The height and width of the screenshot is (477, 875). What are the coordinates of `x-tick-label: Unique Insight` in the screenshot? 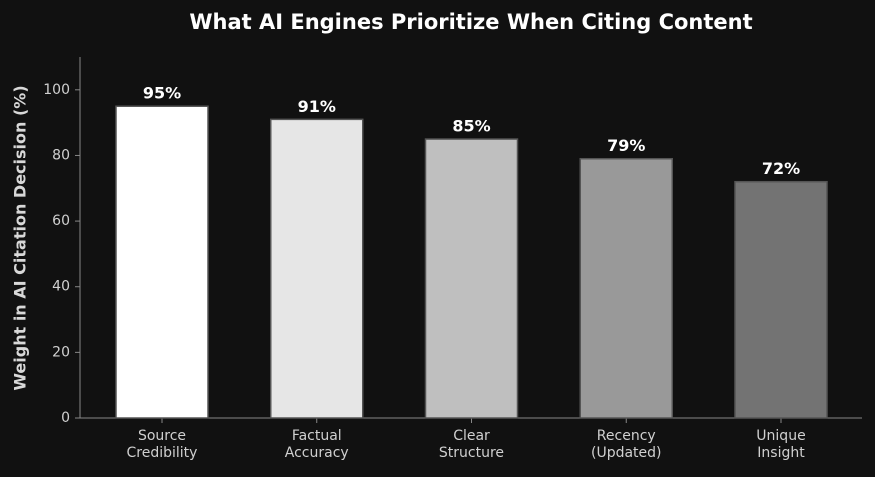 It's located at (781, 444).